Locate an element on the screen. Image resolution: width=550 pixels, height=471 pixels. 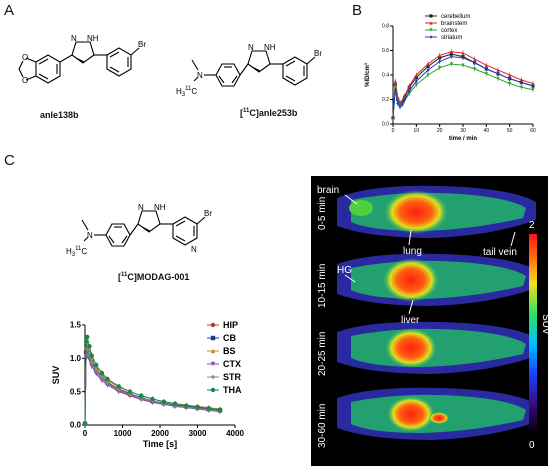
x-tick-label: 20 is located at coordinates (440, 131).